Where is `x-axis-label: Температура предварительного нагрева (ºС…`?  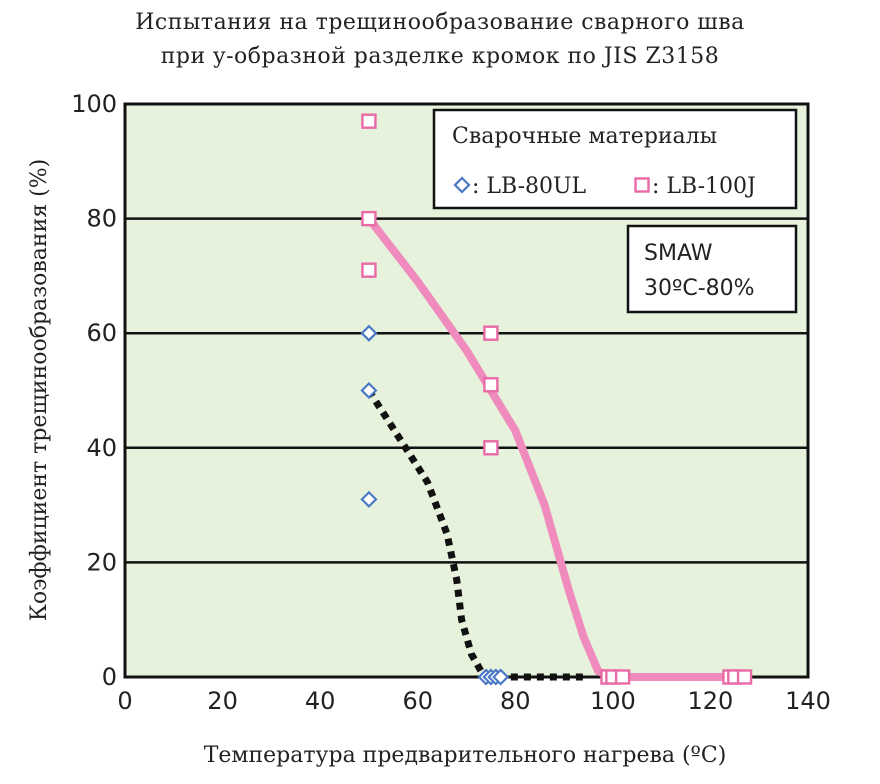
x-axis-label: Температура предварительного нагрева (ºС… is located at coordinates (465, 755).